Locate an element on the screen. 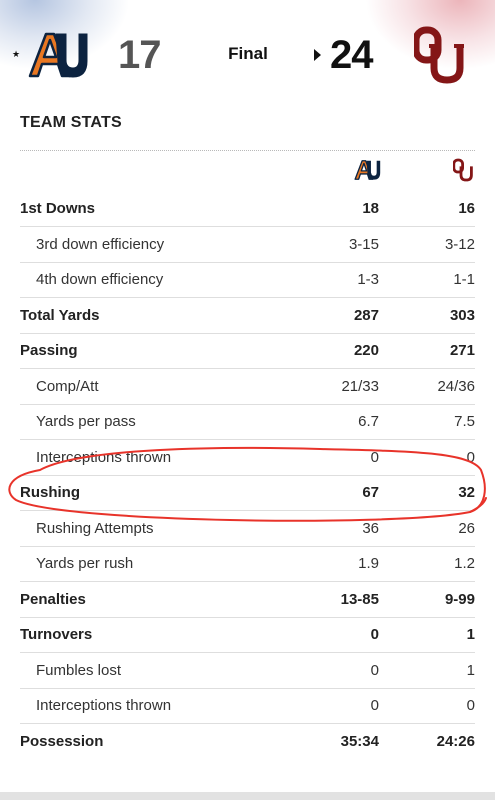 This screenshot has height=800, width=495. stat-home-value: 271 is located at coordinates (462, 350).